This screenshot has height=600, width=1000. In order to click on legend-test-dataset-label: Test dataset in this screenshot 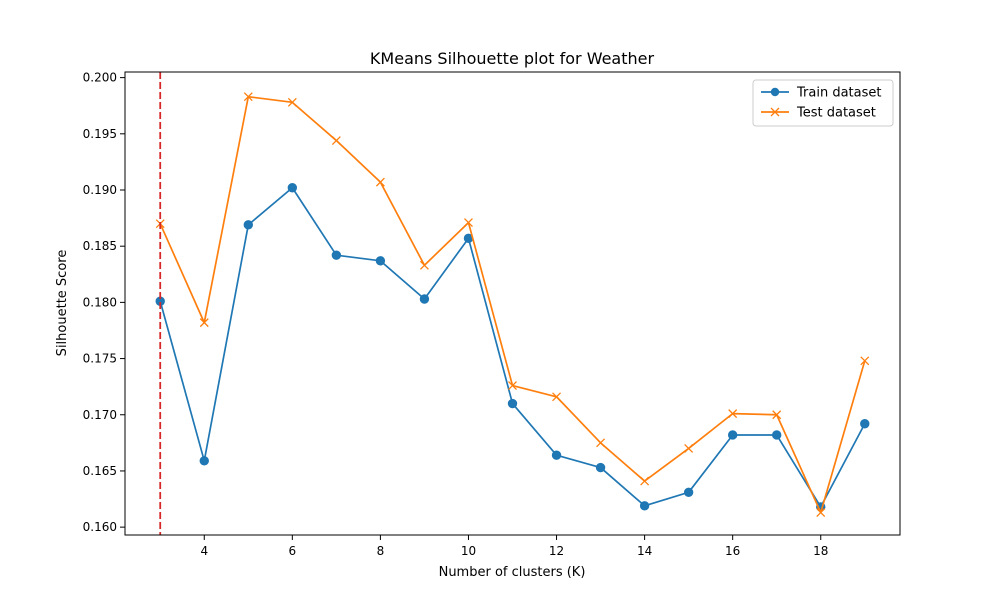, I will do `click(836, 113)`.